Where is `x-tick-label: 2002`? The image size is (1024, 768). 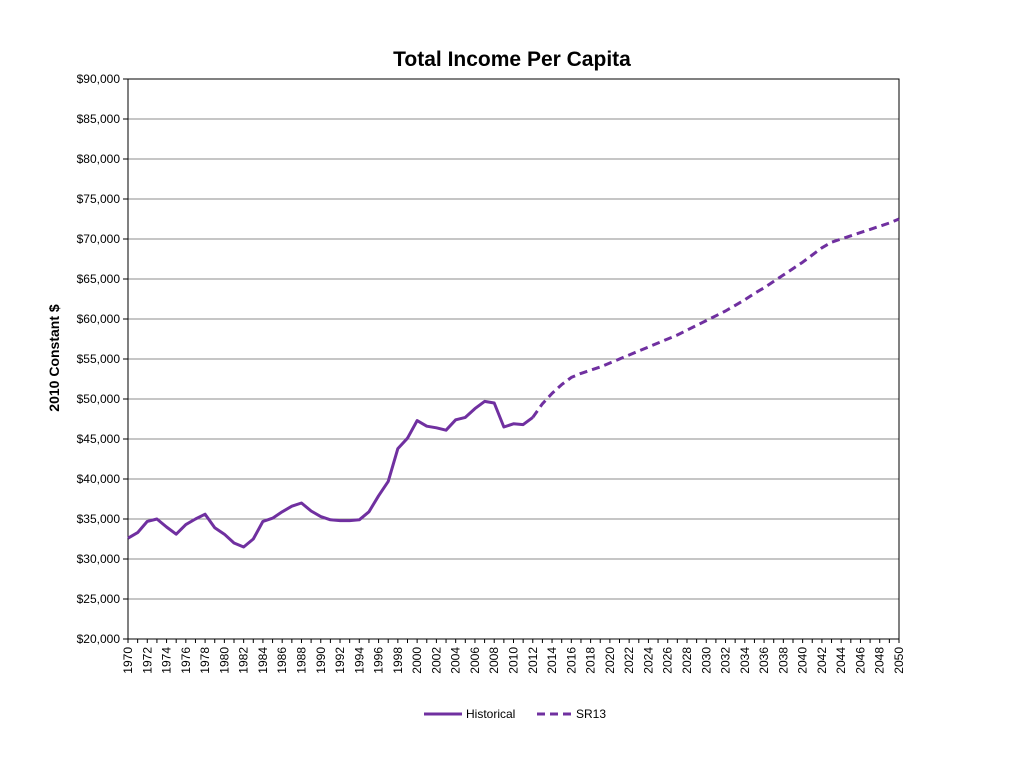 x-tick-label: 2002 is located at coordinates (436, 660).